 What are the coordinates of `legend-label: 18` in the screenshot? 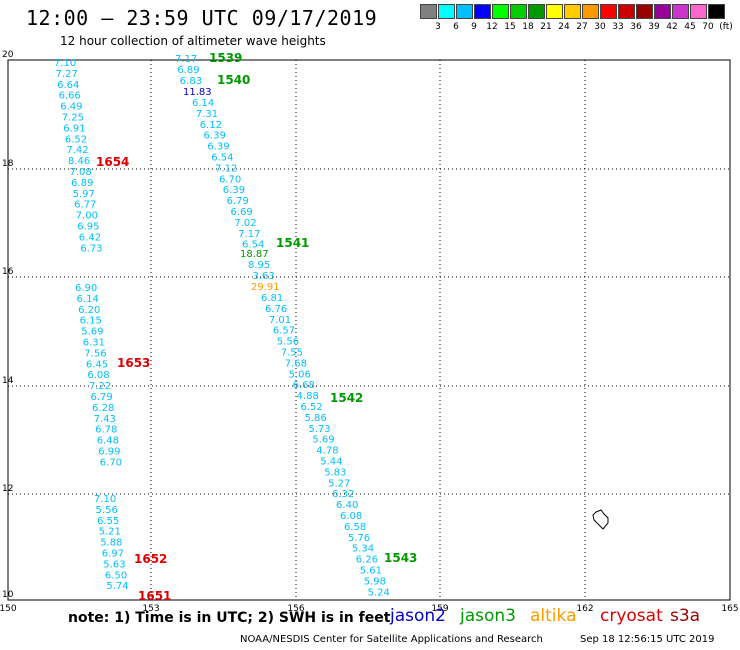 It's located at (528, 27).